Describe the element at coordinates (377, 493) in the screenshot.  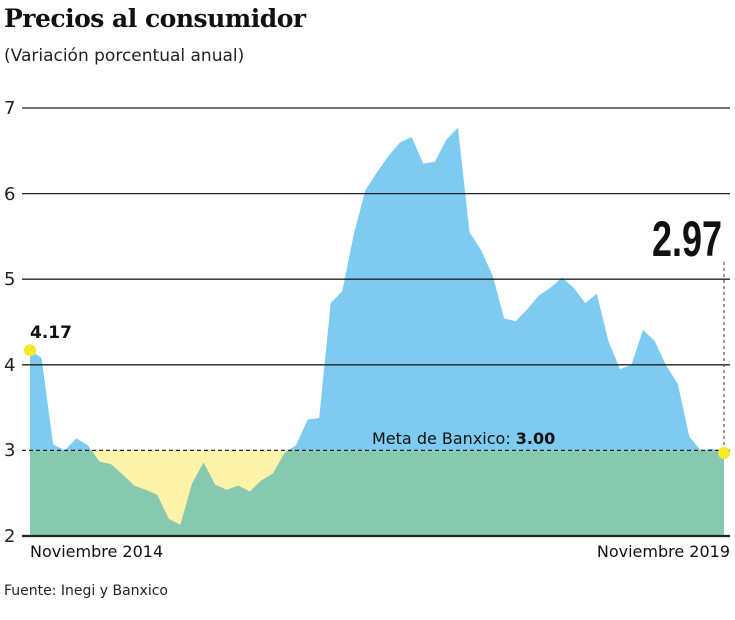
I see `area-base` at that location.